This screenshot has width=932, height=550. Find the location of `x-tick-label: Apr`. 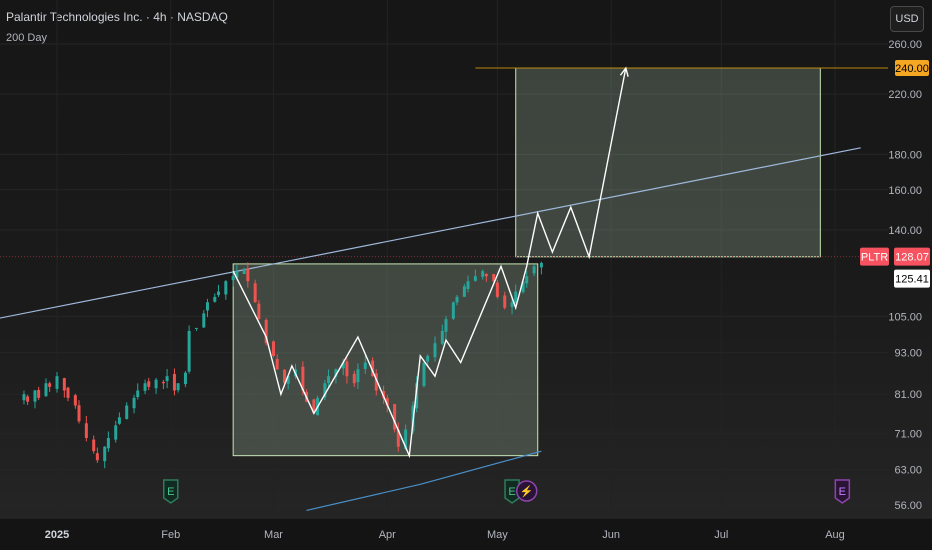

x-tick-label: Apr is located at coordinates (387, 535).